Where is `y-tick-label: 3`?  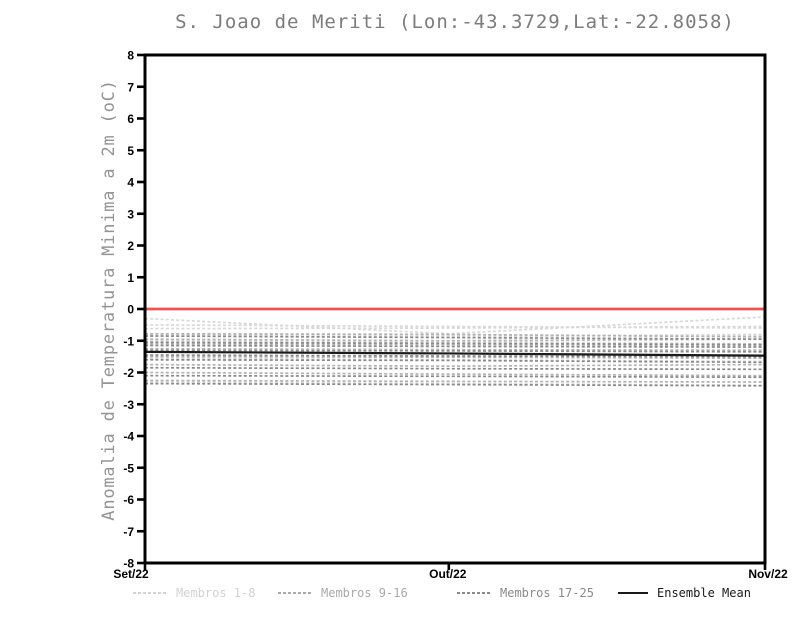
y-tick-label: 3 is located at coordinates (130, 214).